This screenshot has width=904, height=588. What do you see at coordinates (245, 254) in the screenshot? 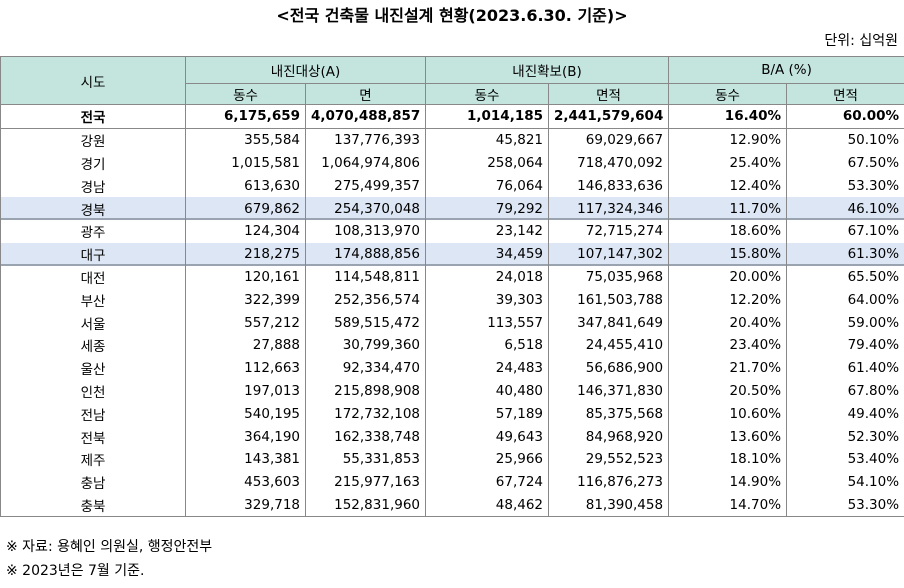
I see `value-cell: 218,275` at bounding box center [245, 254].